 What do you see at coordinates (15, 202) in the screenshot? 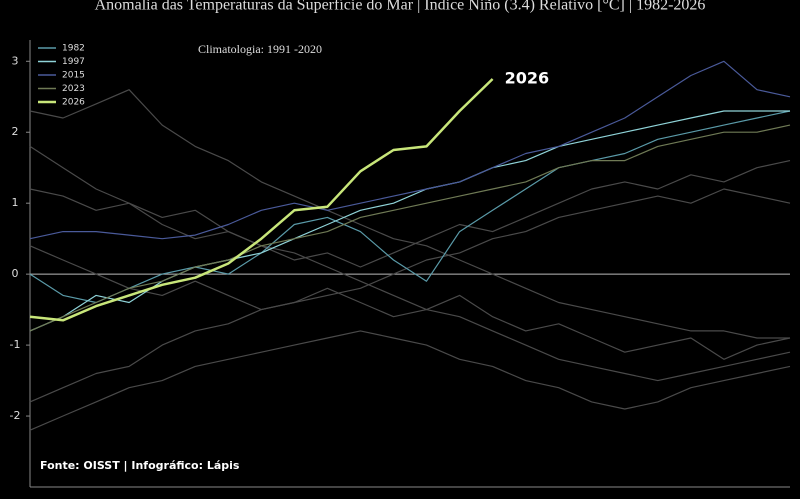
I see `y-tick-label: 1` at bounding box center [15, 202].